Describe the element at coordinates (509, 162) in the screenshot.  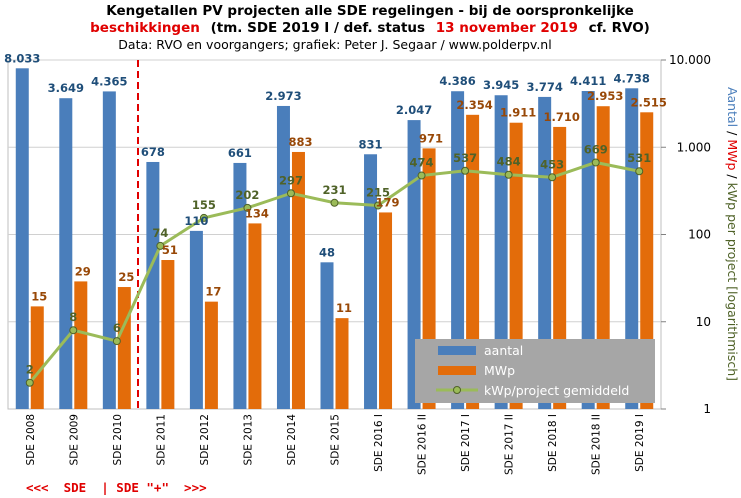
I see `data-label-kwp: 484` at that location.